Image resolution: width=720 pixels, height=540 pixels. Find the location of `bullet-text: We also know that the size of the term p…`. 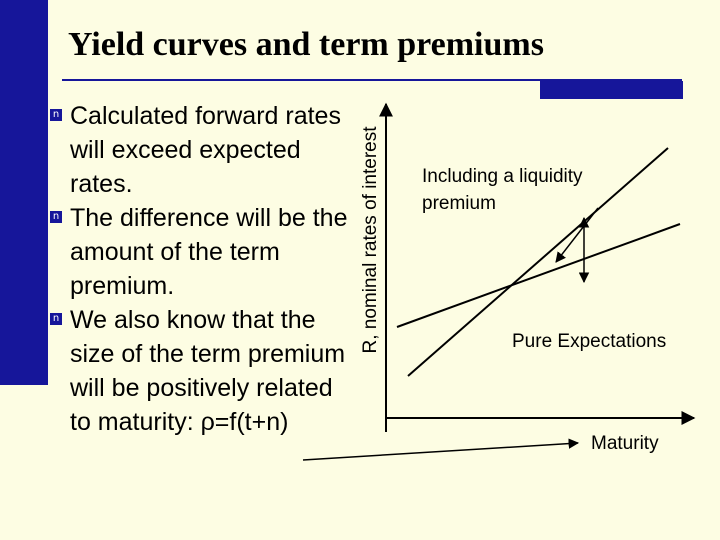

bullet-text: We also know that the size of the term p… is located at coordinates (208, 371).